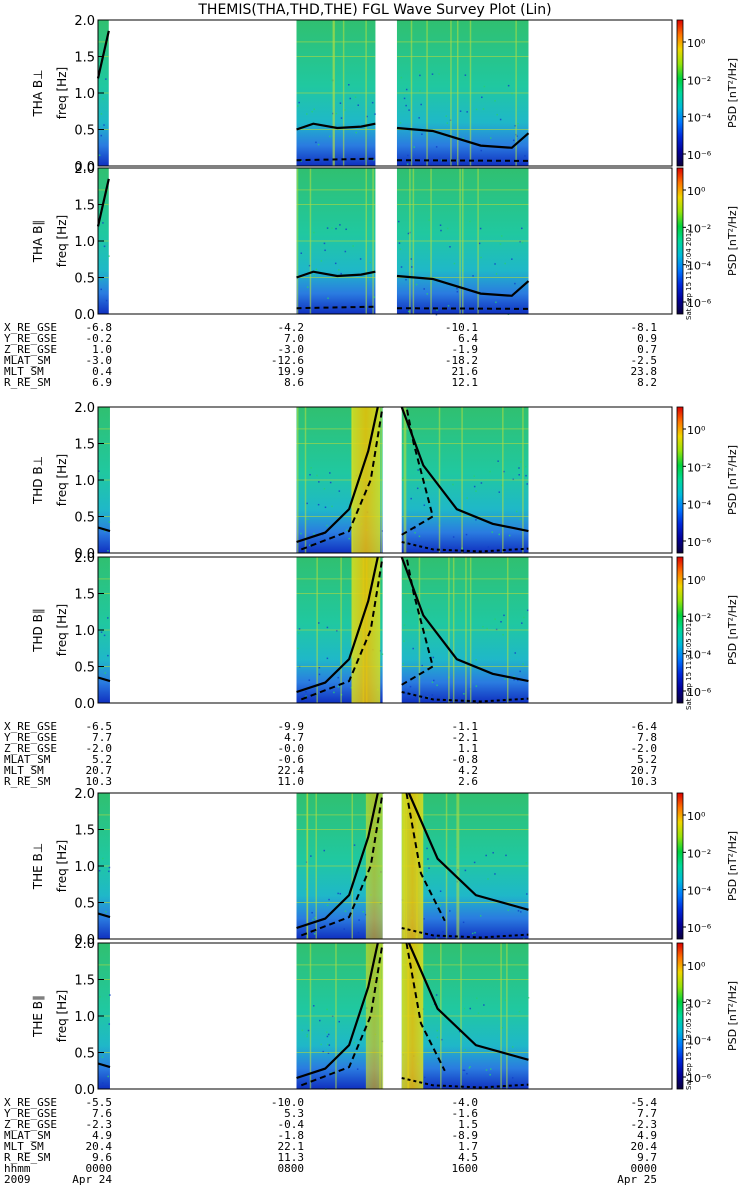 This screenshot has height=1200, width=750. I want to click on ephemeris-value: 8.2, so click(647, 382).